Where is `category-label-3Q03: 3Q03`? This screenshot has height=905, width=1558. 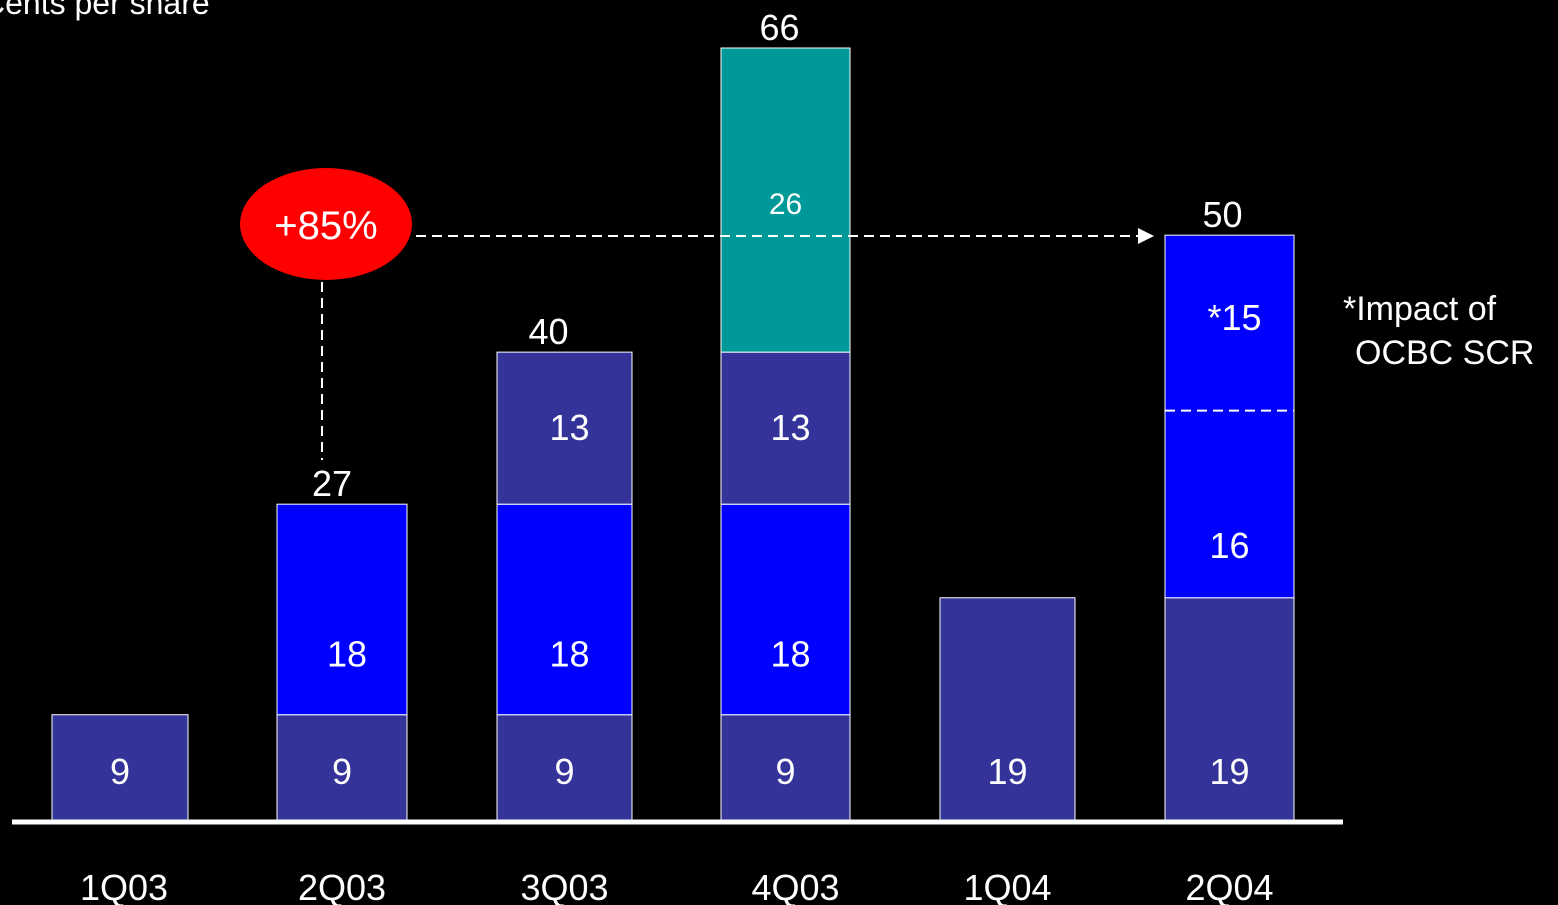 category-label-3Q03: 3Q03 is located at coordinates (564, 886).